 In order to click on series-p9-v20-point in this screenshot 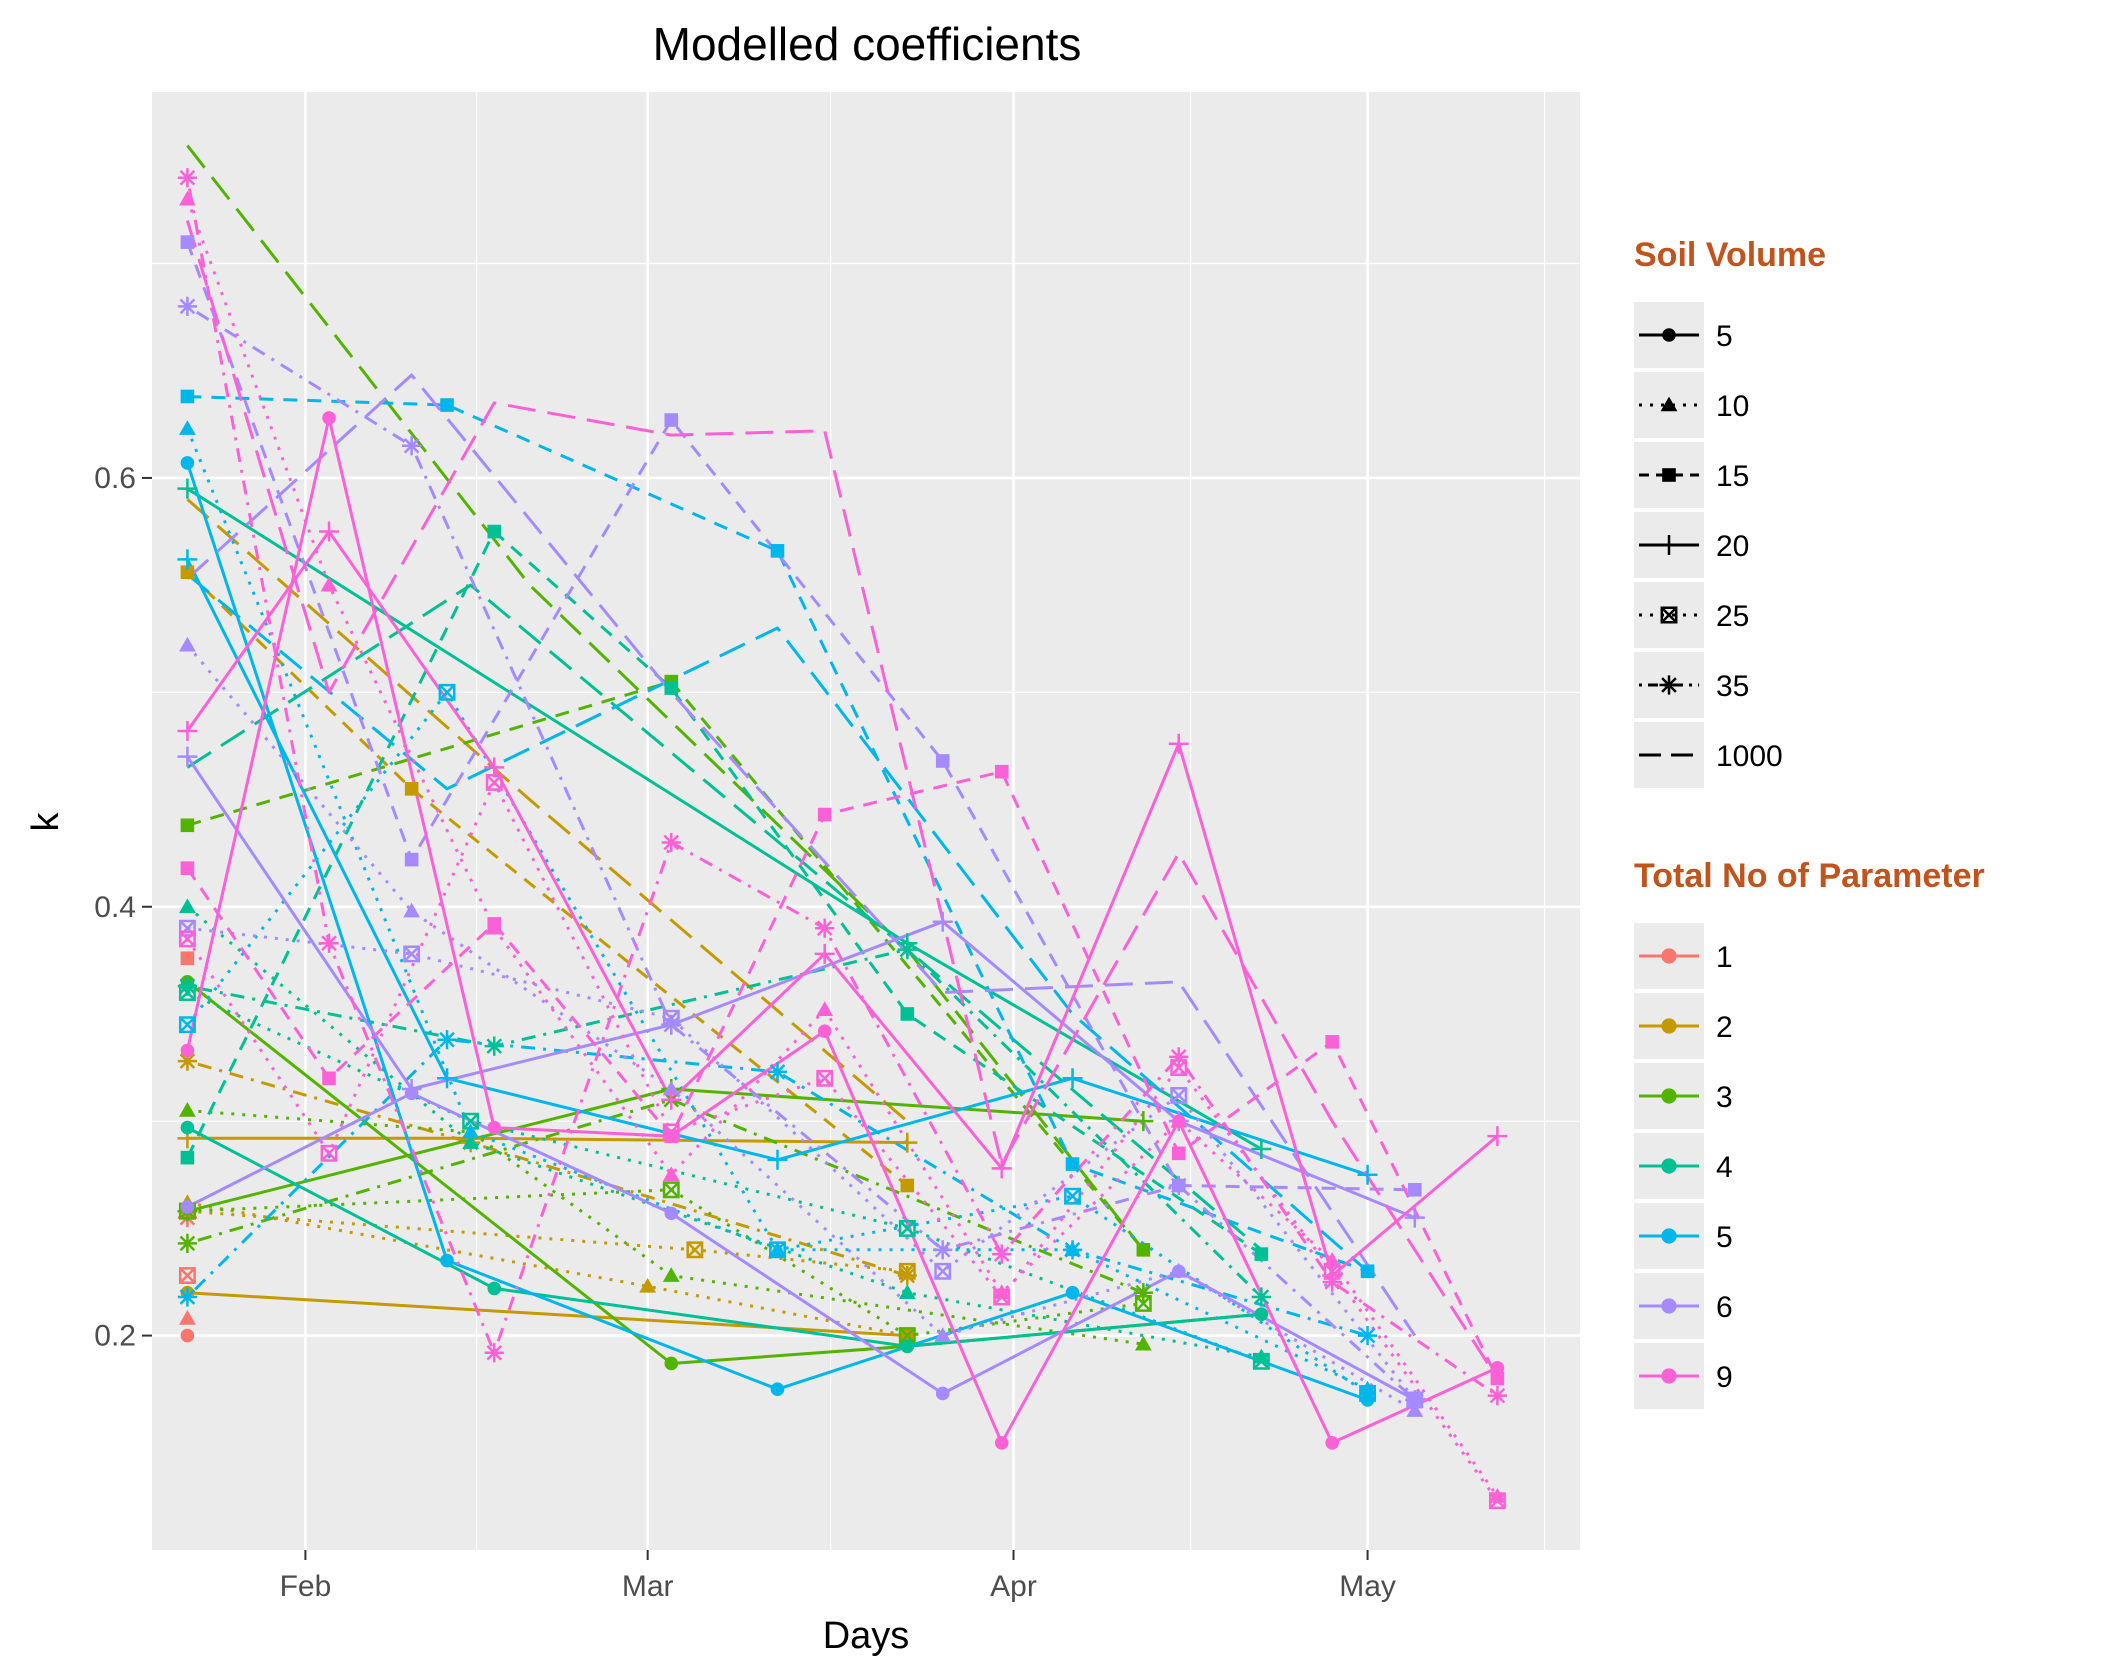, I will do `click(1178, 743)`.